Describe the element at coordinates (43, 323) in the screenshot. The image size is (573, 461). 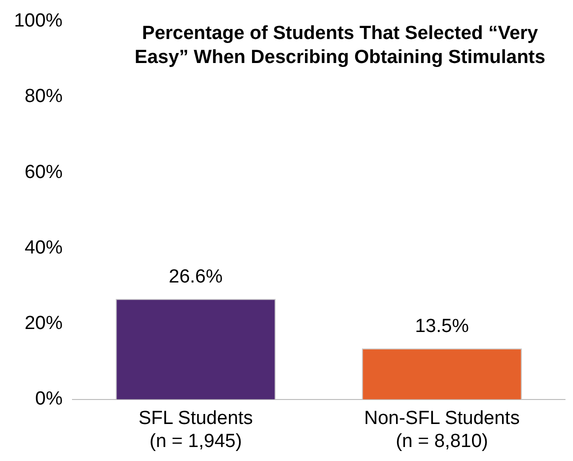
I see `y-tick-label: 20%` at that location.